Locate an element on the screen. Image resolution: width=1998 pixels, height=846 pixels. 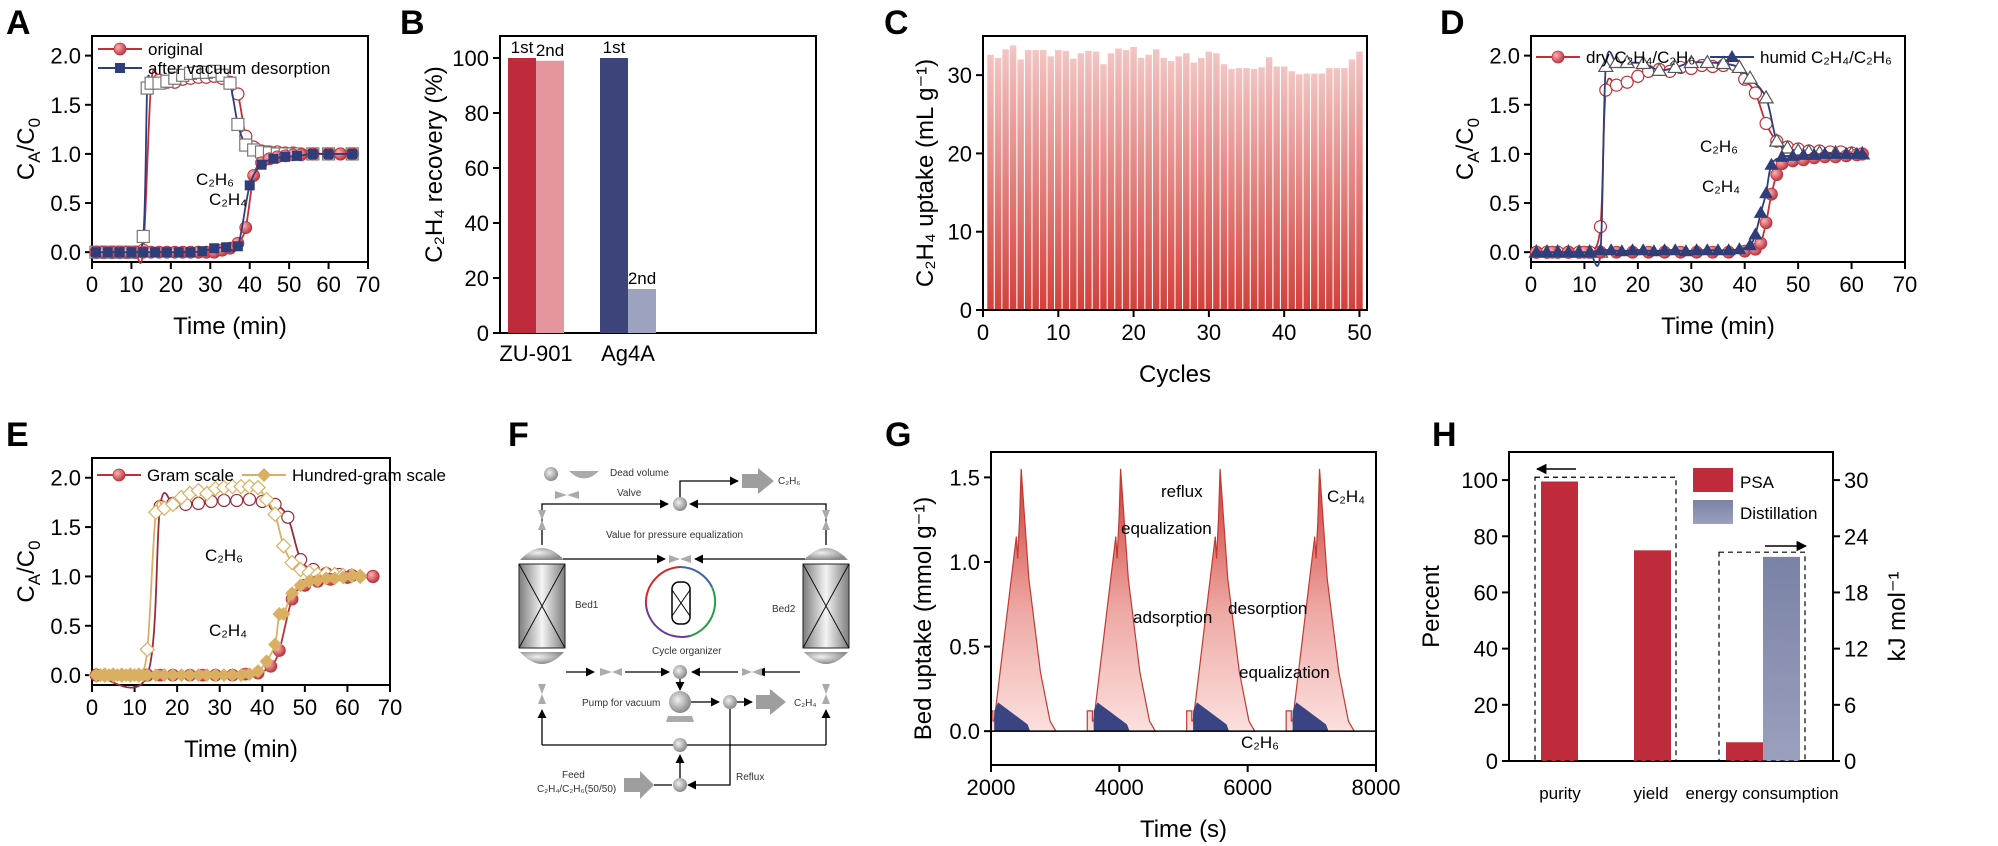
x-axis-label: Cycles is located at coordinates (1175, 374).